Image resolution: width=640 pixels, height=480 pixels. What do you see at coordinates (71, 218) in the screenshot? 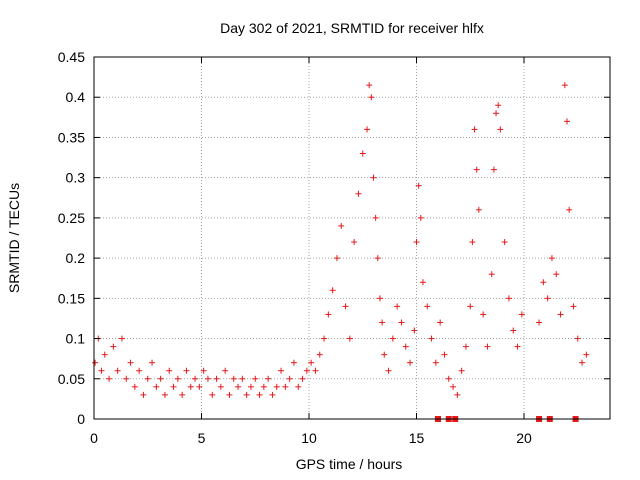
I see `y-tick-label: 0.25` at bounding box center [71, 218].